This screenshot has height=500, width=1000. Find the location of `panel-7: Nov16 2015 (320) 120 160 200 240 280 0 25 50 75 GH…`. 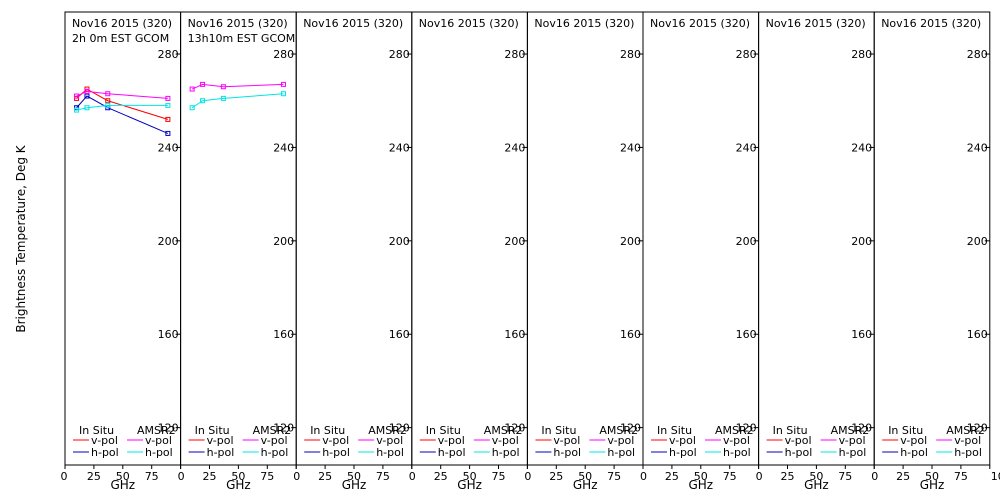

panel-7: Nov16 2015 (320) 120 160 200 240 280 0 25 50 75 GH… is located at coordinates (815, 251).